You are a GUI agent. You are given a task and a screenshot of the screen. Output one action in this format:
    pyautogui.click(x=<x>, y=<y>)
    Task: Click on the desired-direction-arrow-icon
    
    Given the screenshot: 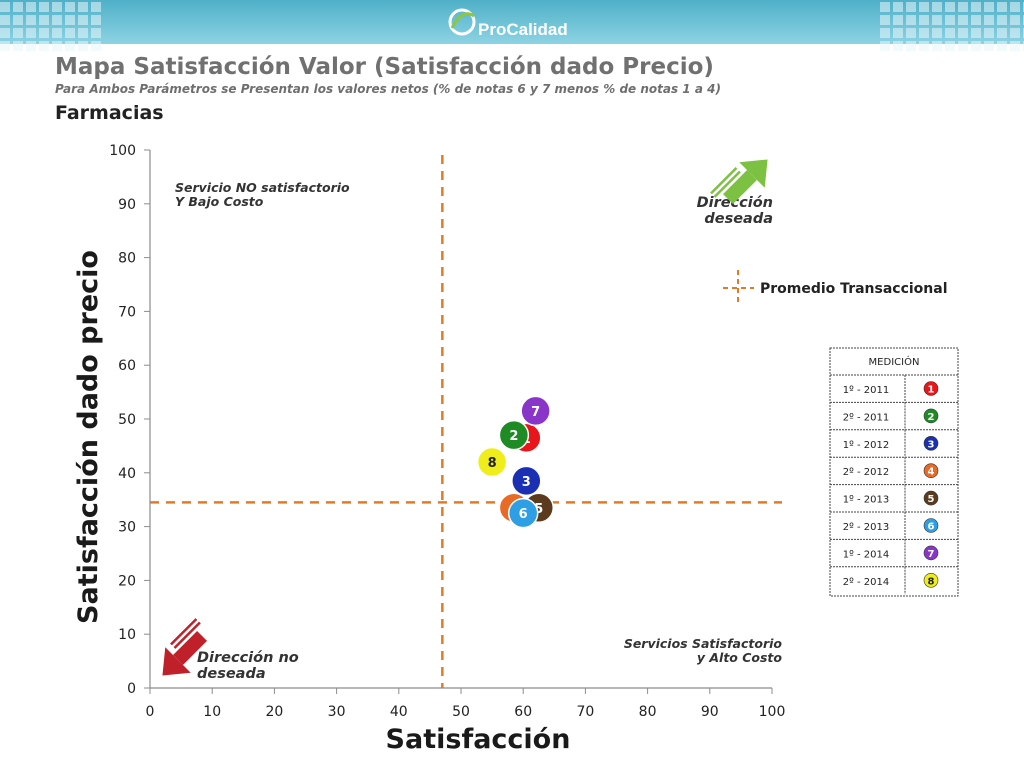 What is the action you would take?
    pyautogui.click(x=739, y=181)
    